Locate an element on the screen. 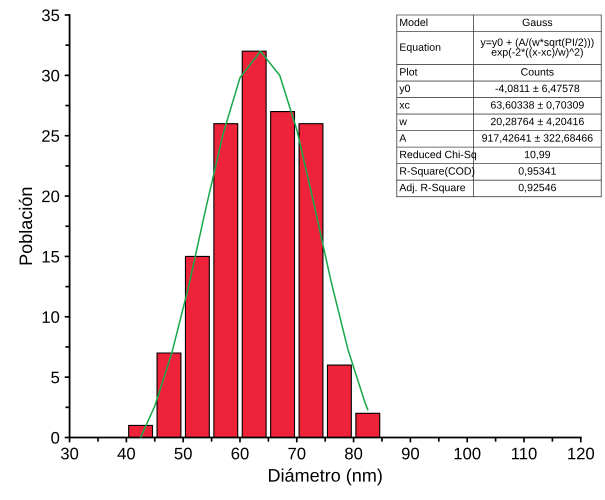 The width and height of the screenshot is (605, 500). x-axis-title: Diámetro (nm) is located at coordinates (325, 477).